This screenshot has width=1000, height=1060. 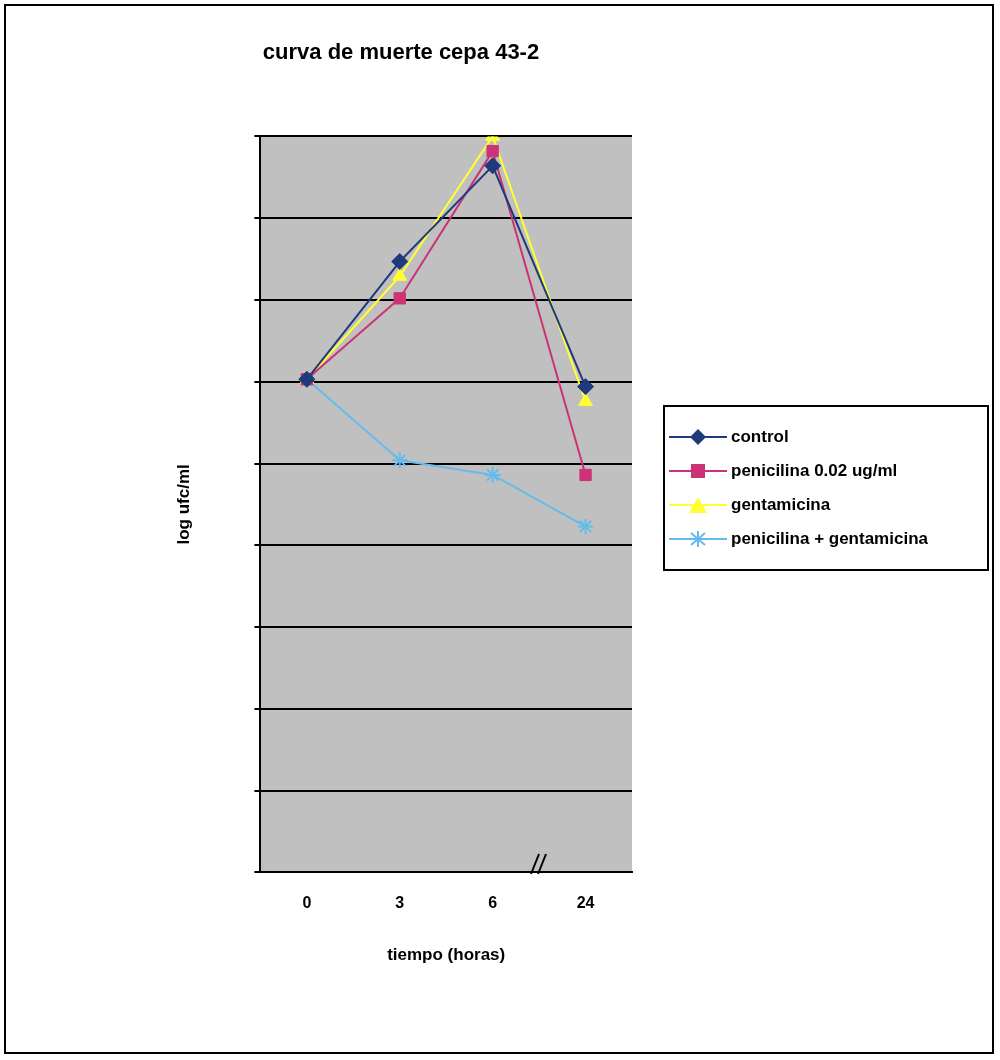 I want to click on x-tick-label: 3, so click(x=400, y=903).